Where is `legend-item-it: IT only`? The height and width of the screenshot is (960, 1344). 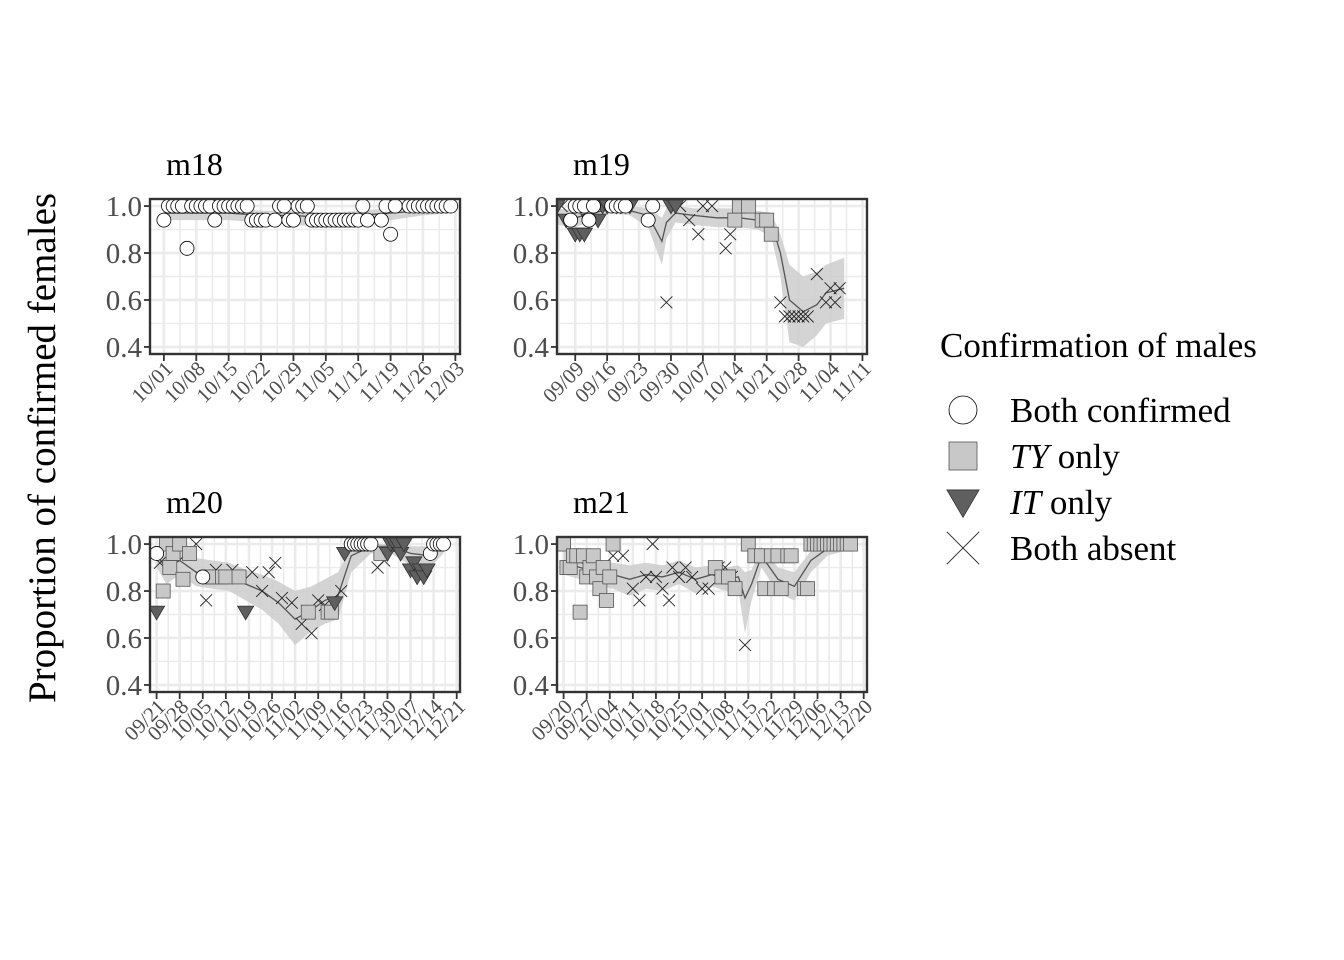 legend-item-it: IT only is located at coordinates (1029, 502).